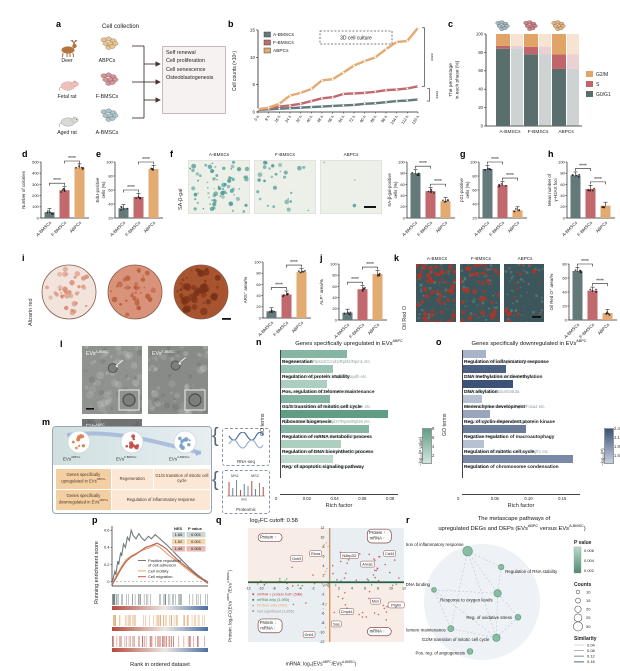  I want to click on go-term-label: Regulation of mitotic cell cycle, so click(499, 452).